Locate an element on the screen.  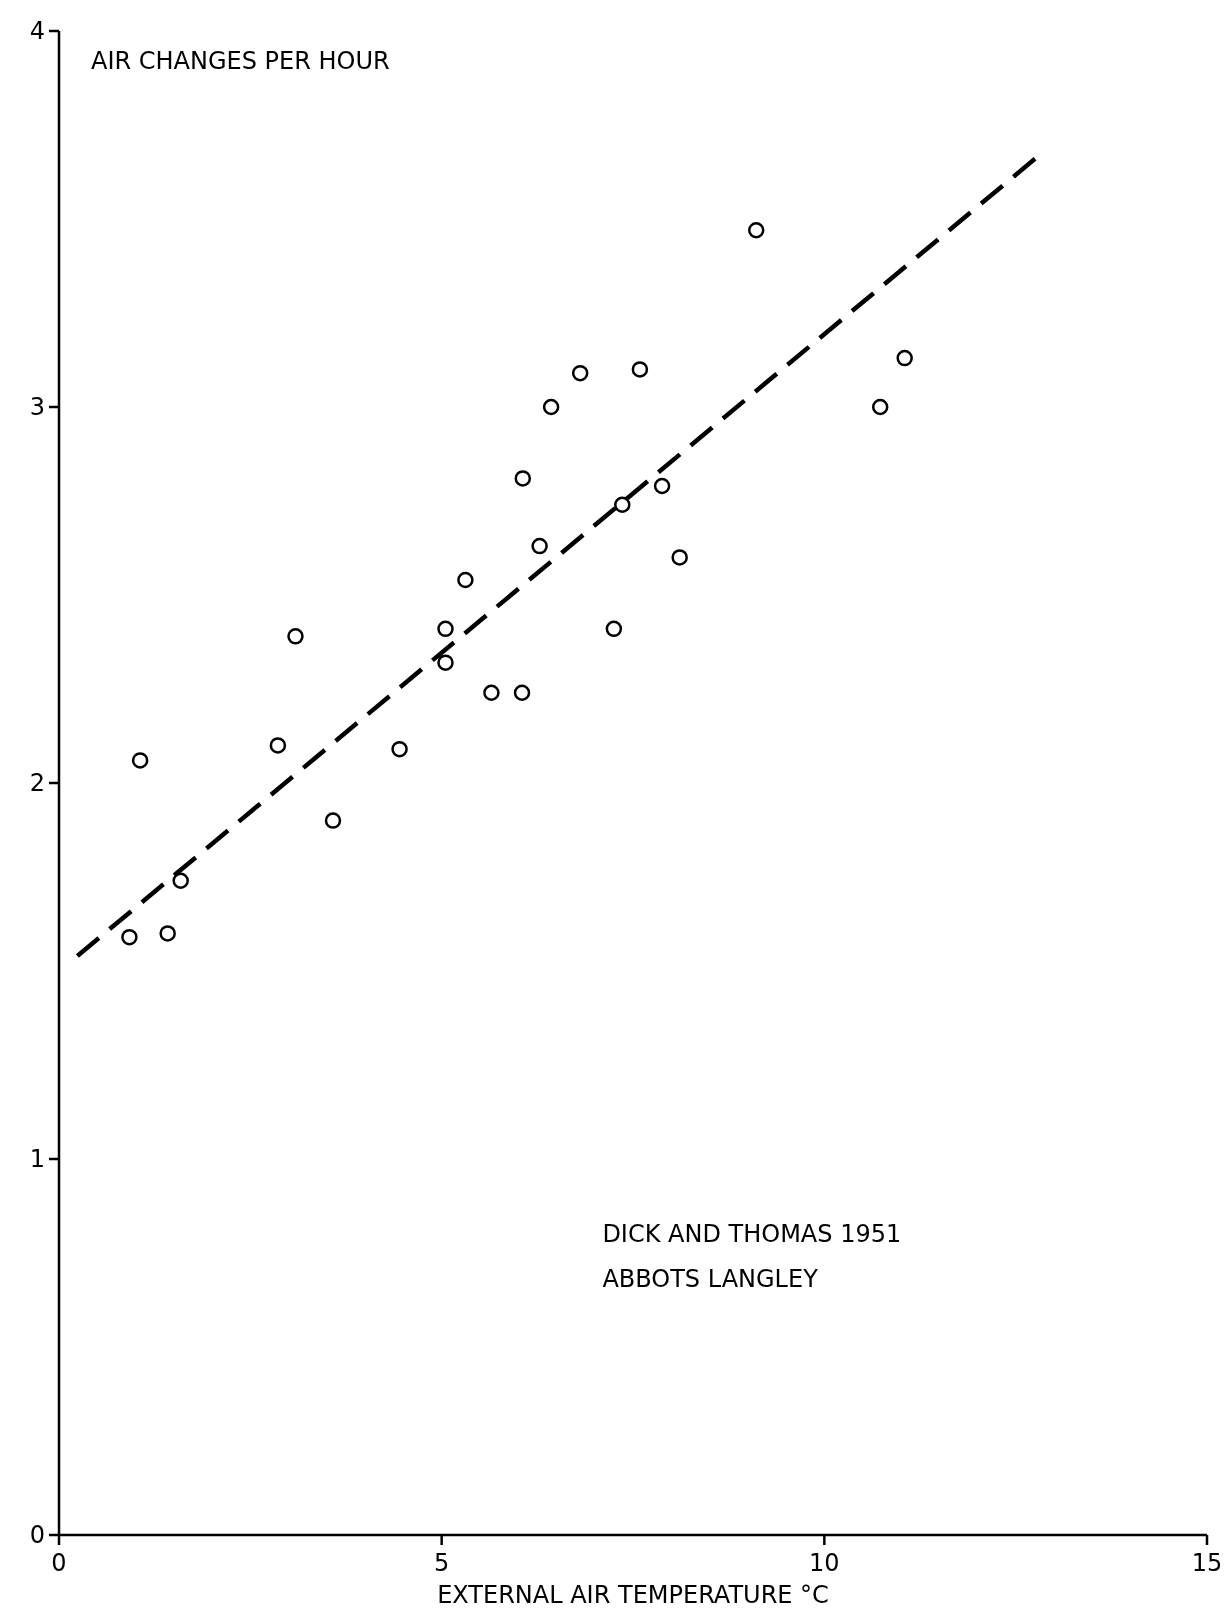
y-tick-label: 3 is located at coordinates (37, 407).